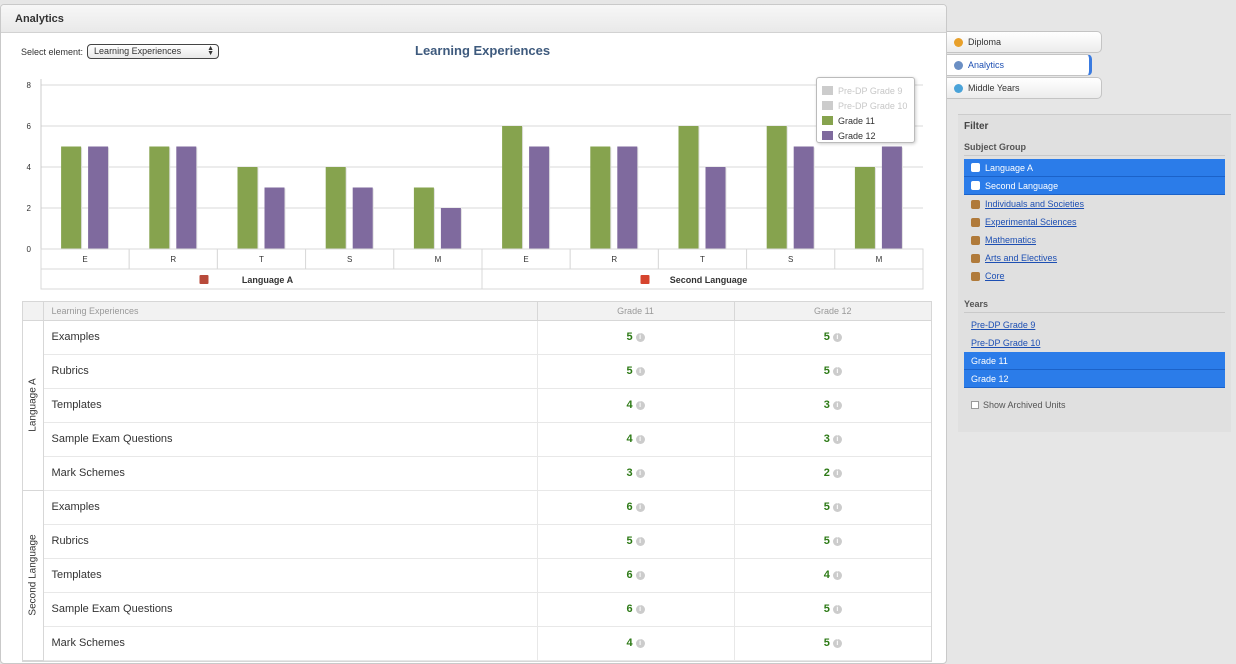 This screenshot has width=1236, height=664. What do you see at coordinates (477, 541) in the screenshot?
I see `table-row: Rubrics 5 i 5 i` at bounding box center [477, 541].